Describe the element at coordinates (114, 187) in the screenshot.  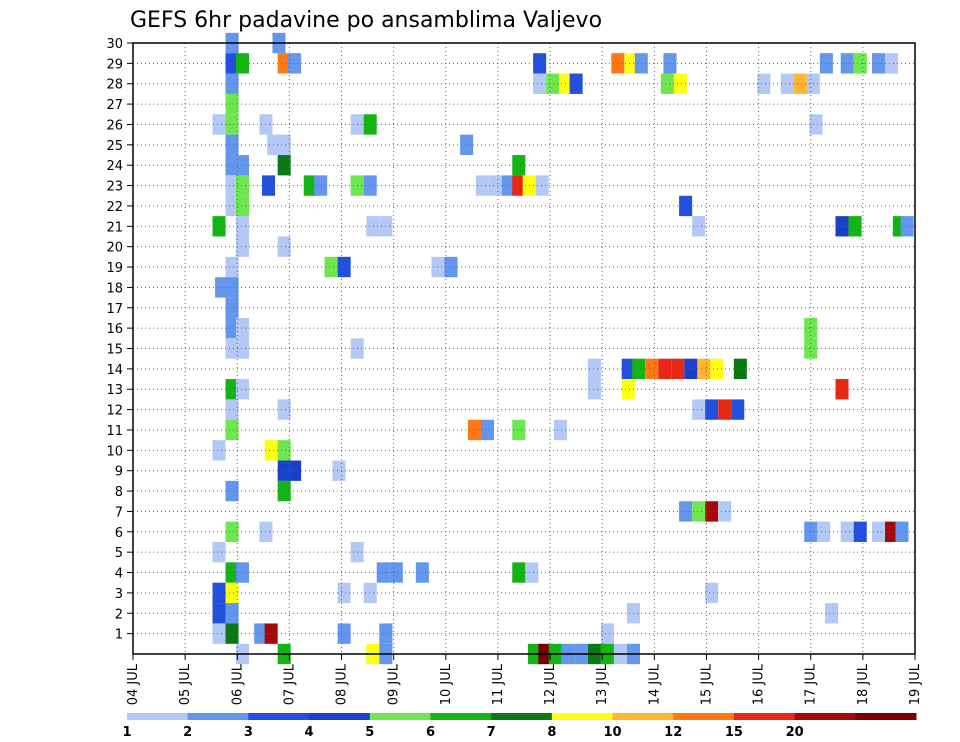
I see `y-tick-label: 23` at that location.